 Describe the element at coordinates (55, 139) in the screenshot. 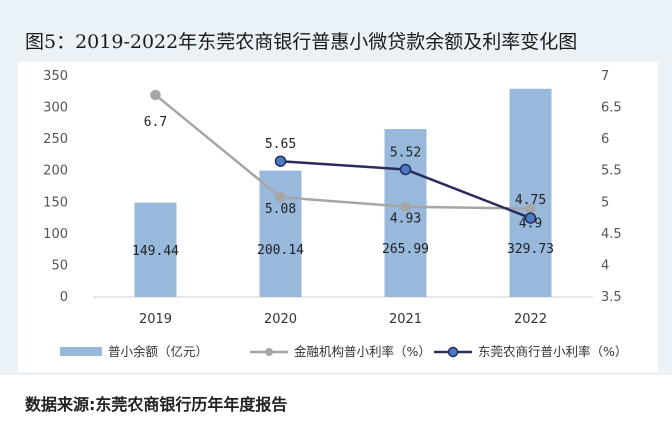

I see `y-axis-tick-label: 250` at that location.